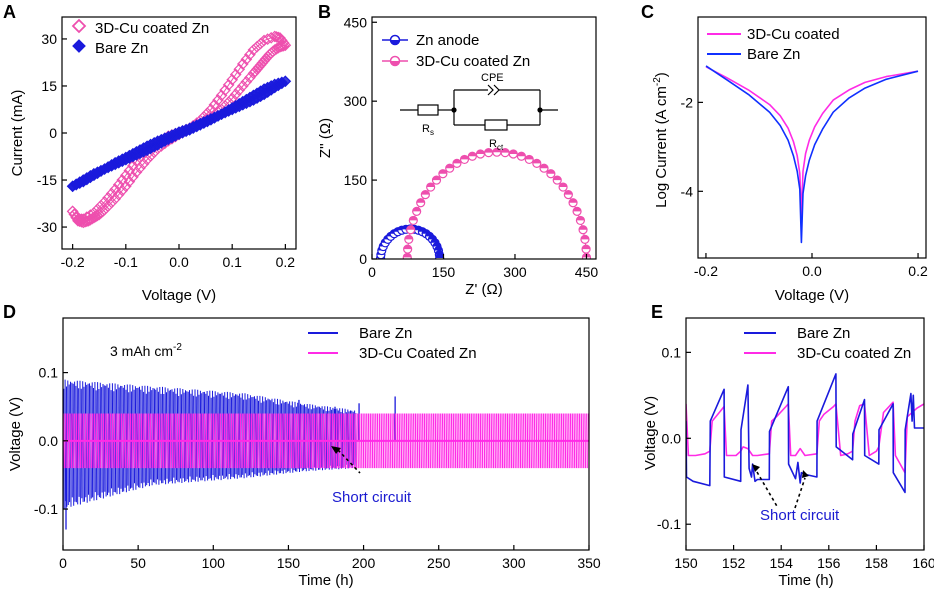 This screenshot has height=591, width=934. Describe the element at coordinates (793, 34) in the screenshot. I see `legend-label: 3D-Cu coated` at that location.